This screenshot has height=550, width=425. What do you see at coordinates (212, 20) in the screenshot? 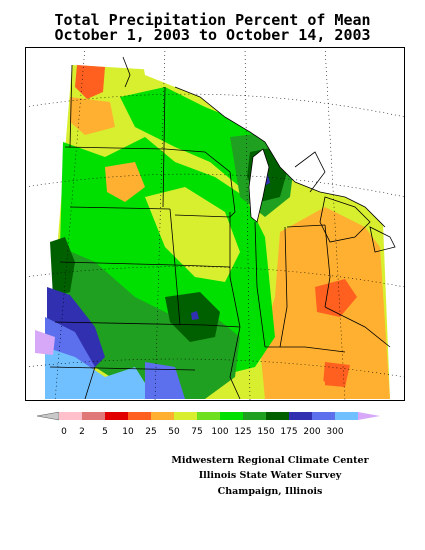
I see `map-title-line-1: Total Precipitation Percent of Mean` at bounding box center [212, 20].